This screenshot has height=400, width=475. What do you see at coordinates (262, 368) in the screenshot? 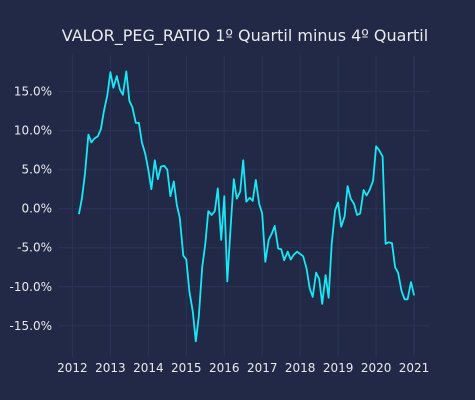
I see `x-tick-label: 2017` at bounding box center [262, 368].